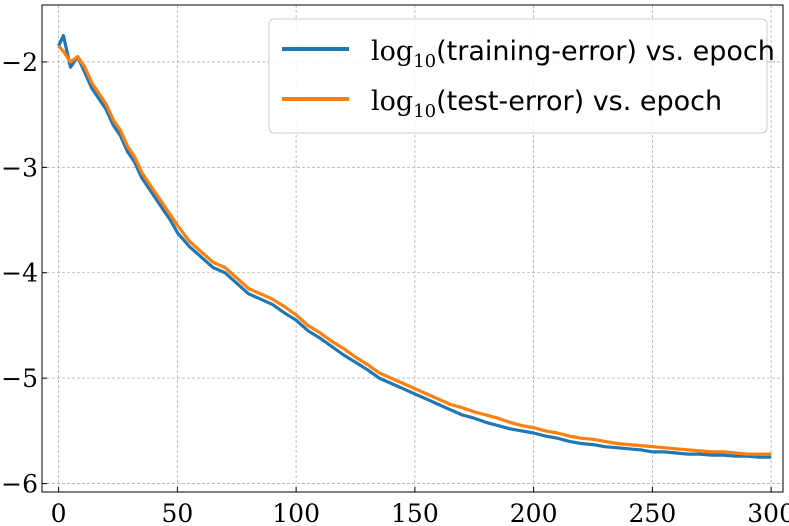 This screenshot has height=526, width=789. I want to click on y-tick-label: −6, so click(19, 484).